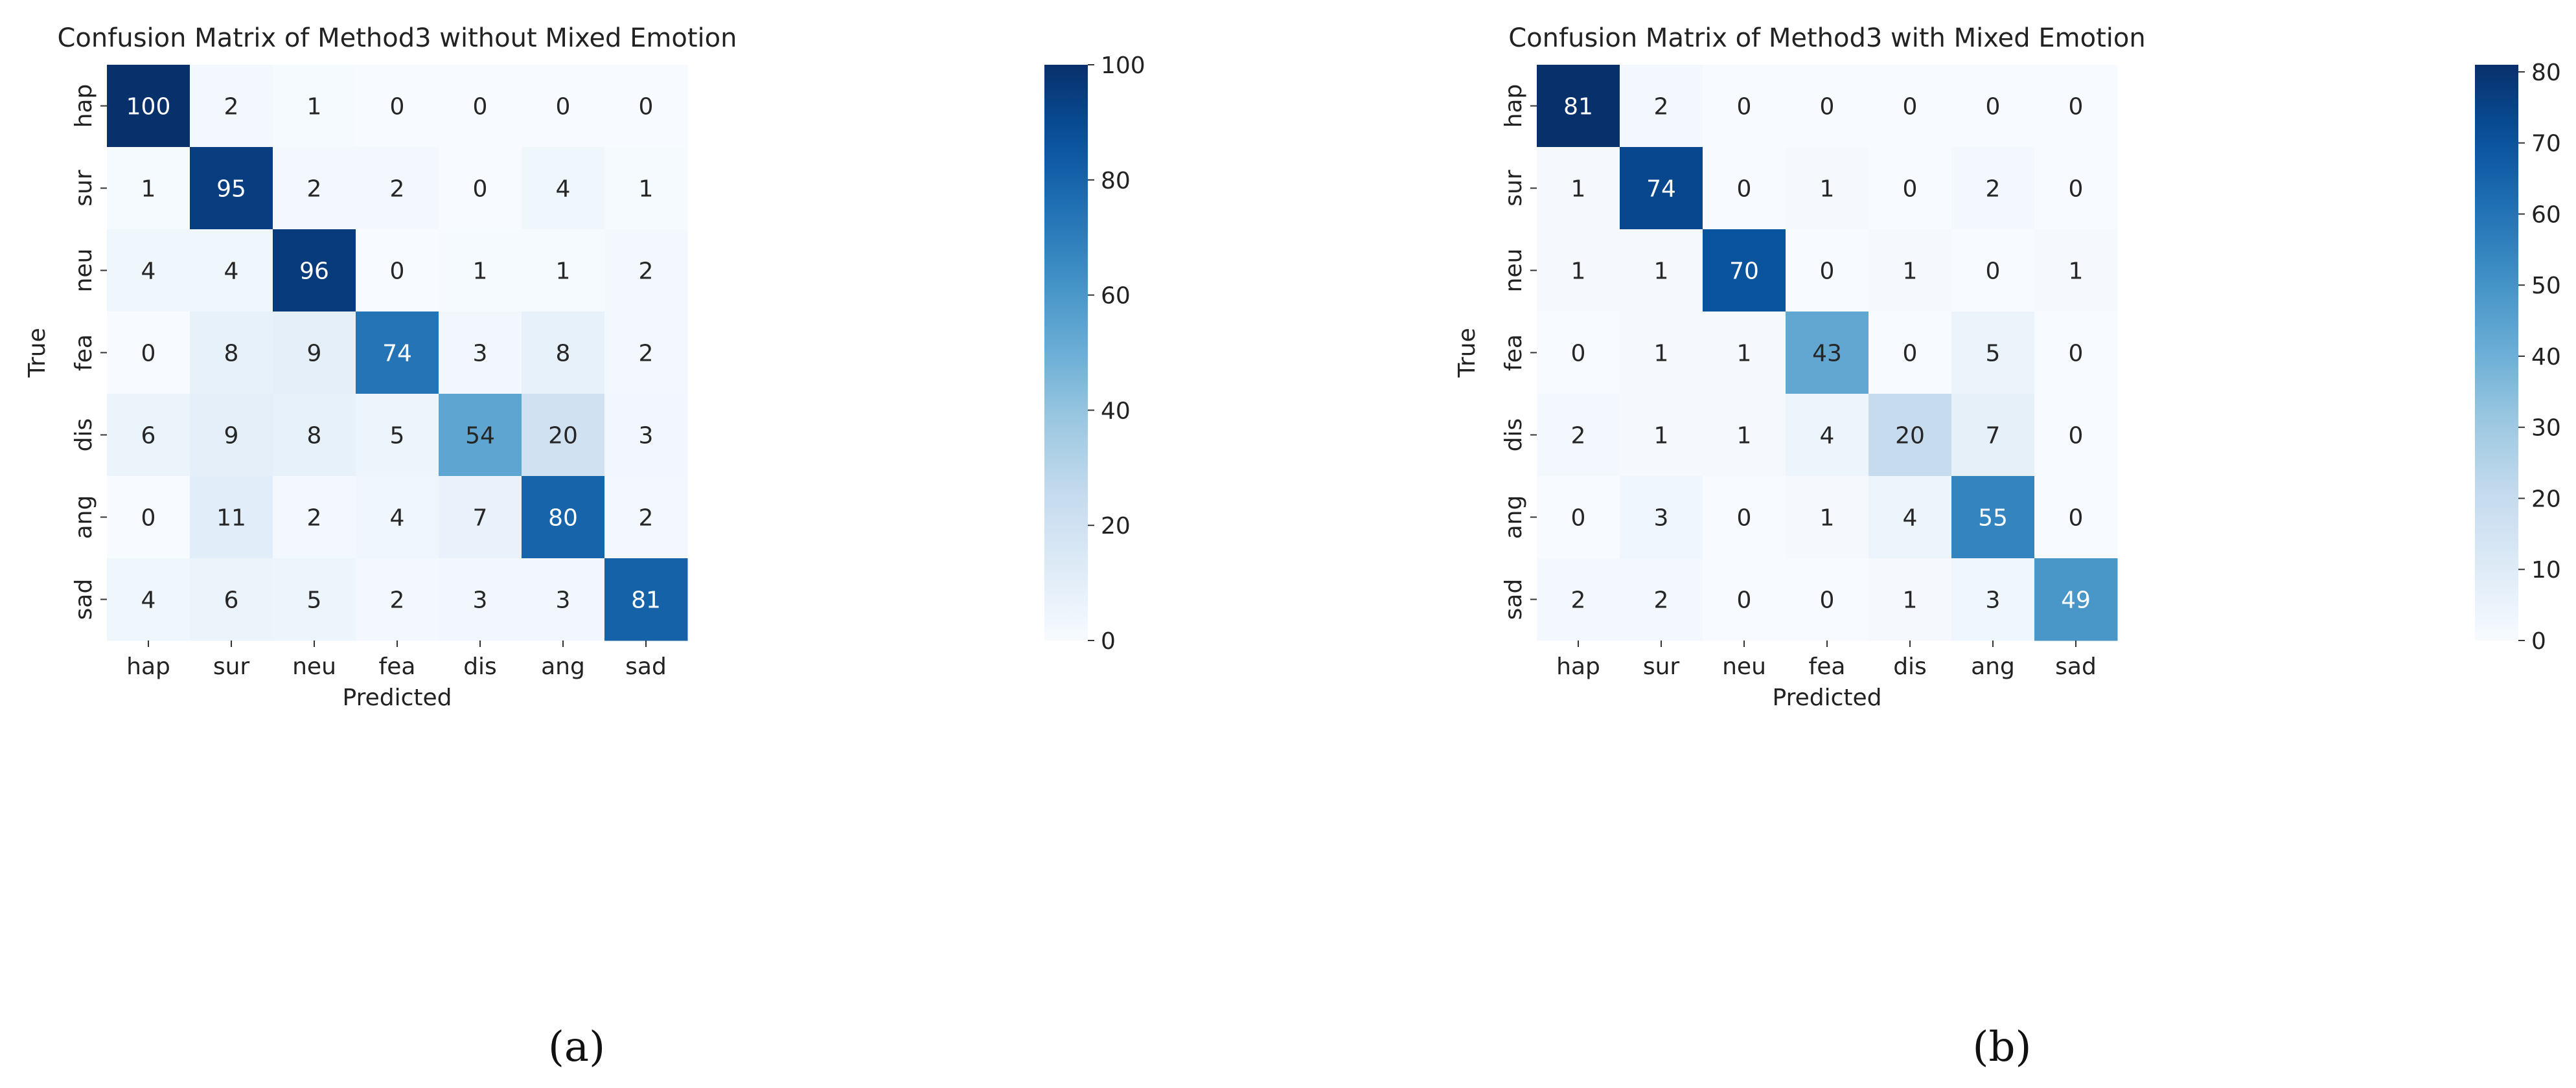  Describe the element at coordinates (84, 106) in the screenshot. I see `y-tick-label: hap` at that location.